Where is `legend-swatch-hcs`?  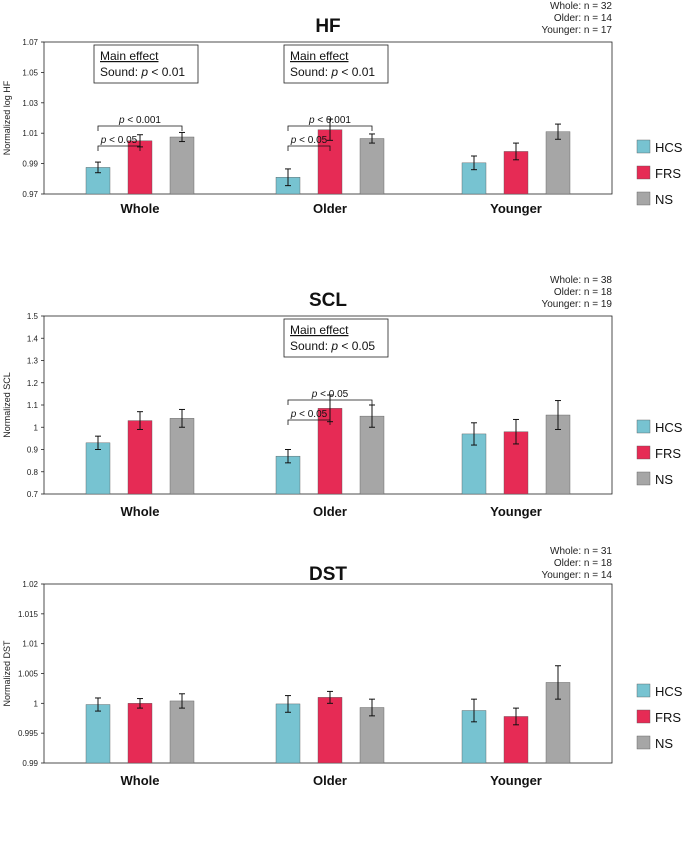
legend-swatch-hcs is located at coordinates (643, 146).